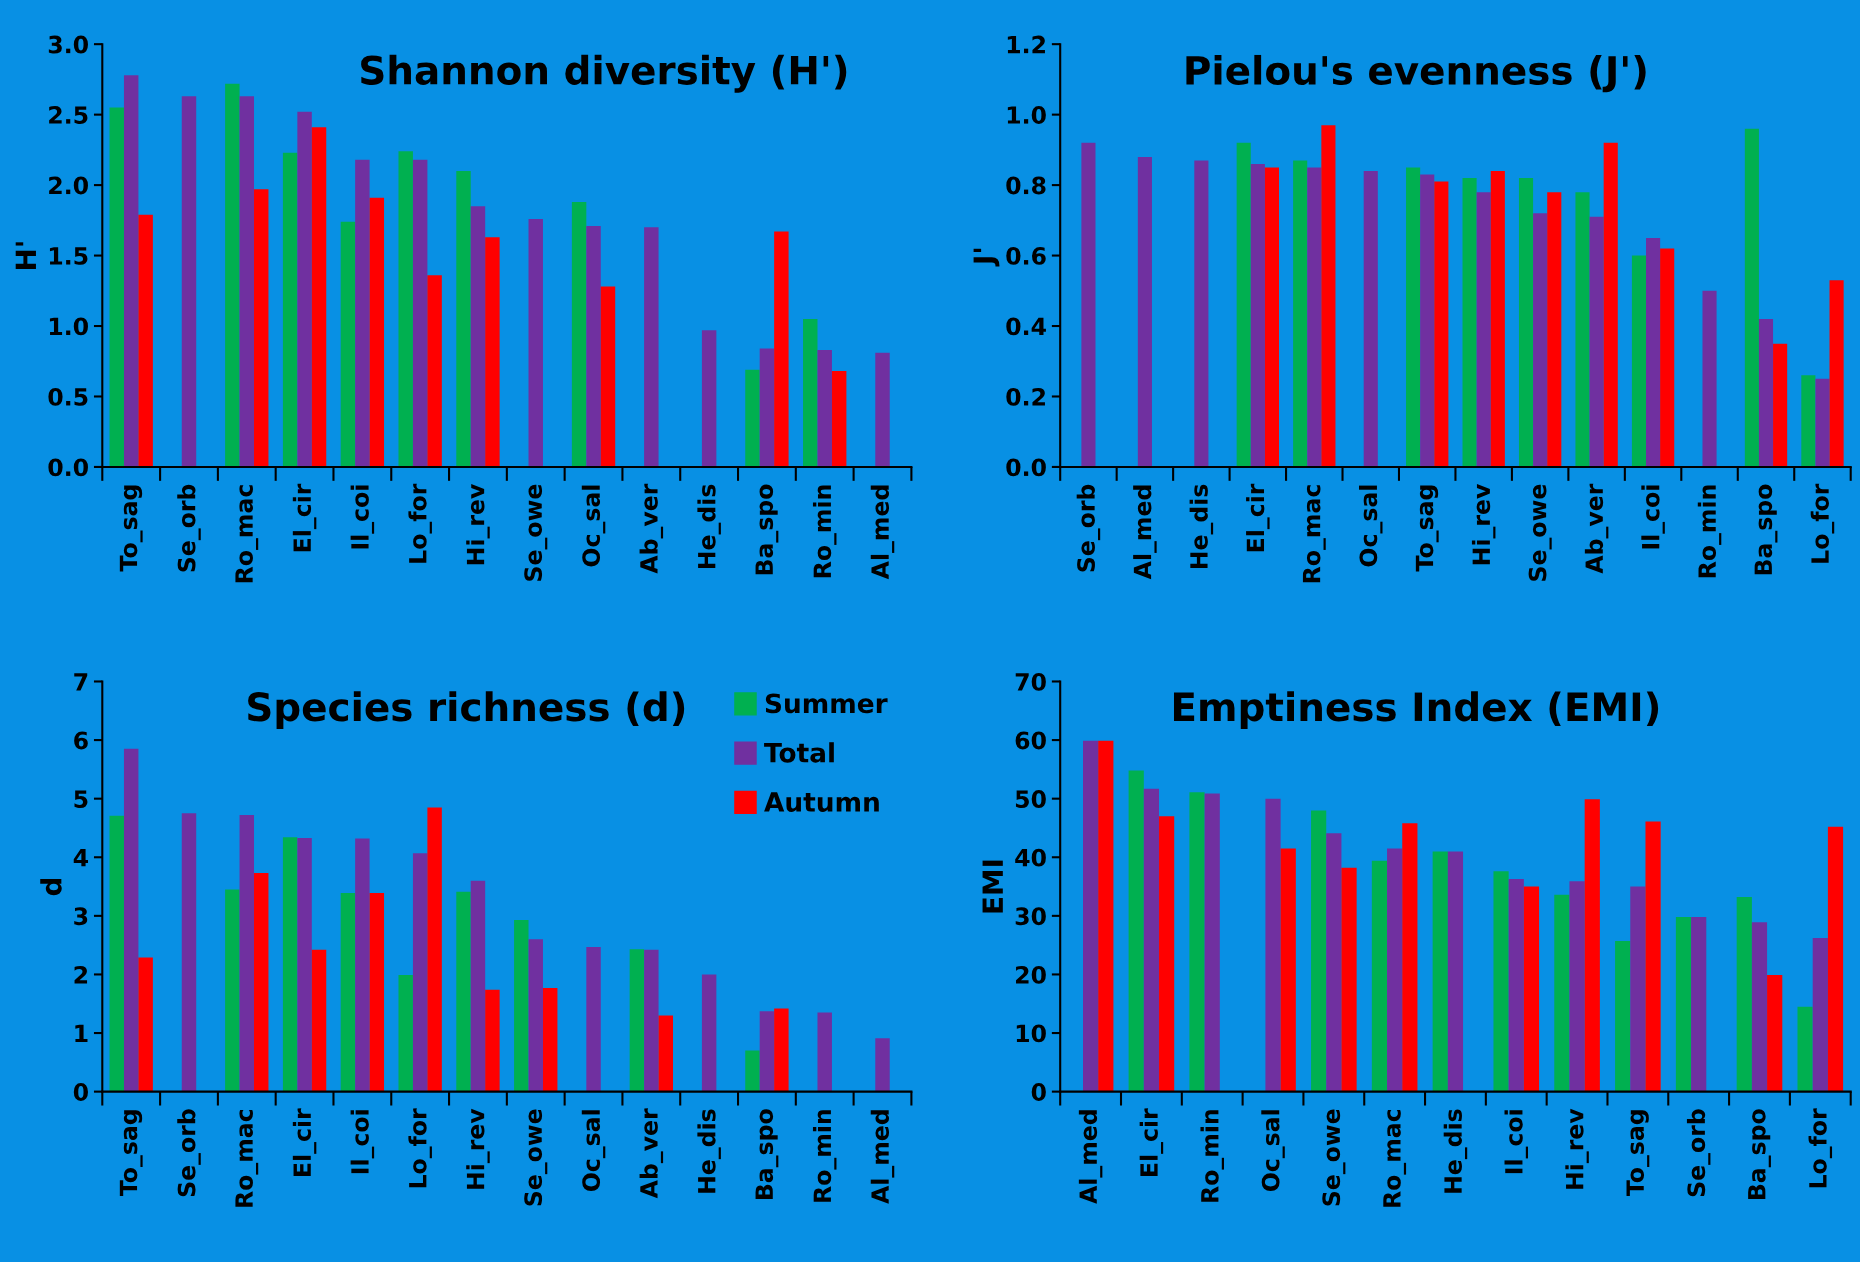 This screenshot has height=1262, width=1860. Describe the element at coordinates (1026, 185) in the screenshot. I see `y-tick-label: 0.8` at that location.